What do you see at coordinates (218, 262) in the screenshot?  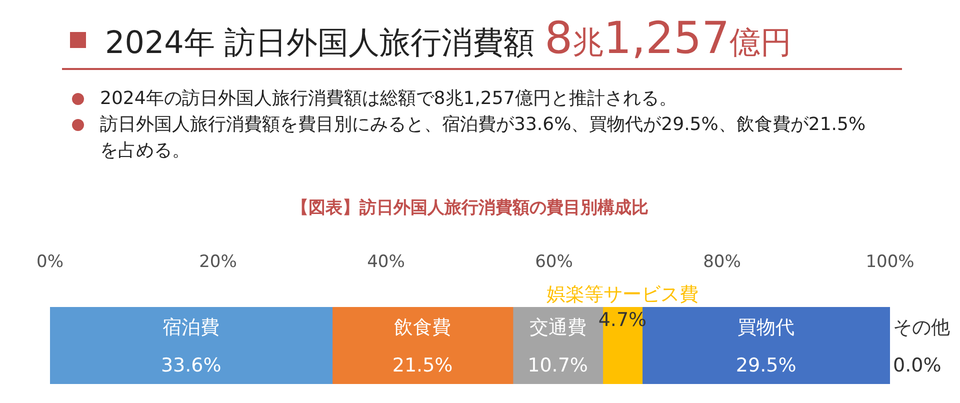 I see `x-tick-label: 20%` at bounding box center [218, 262].